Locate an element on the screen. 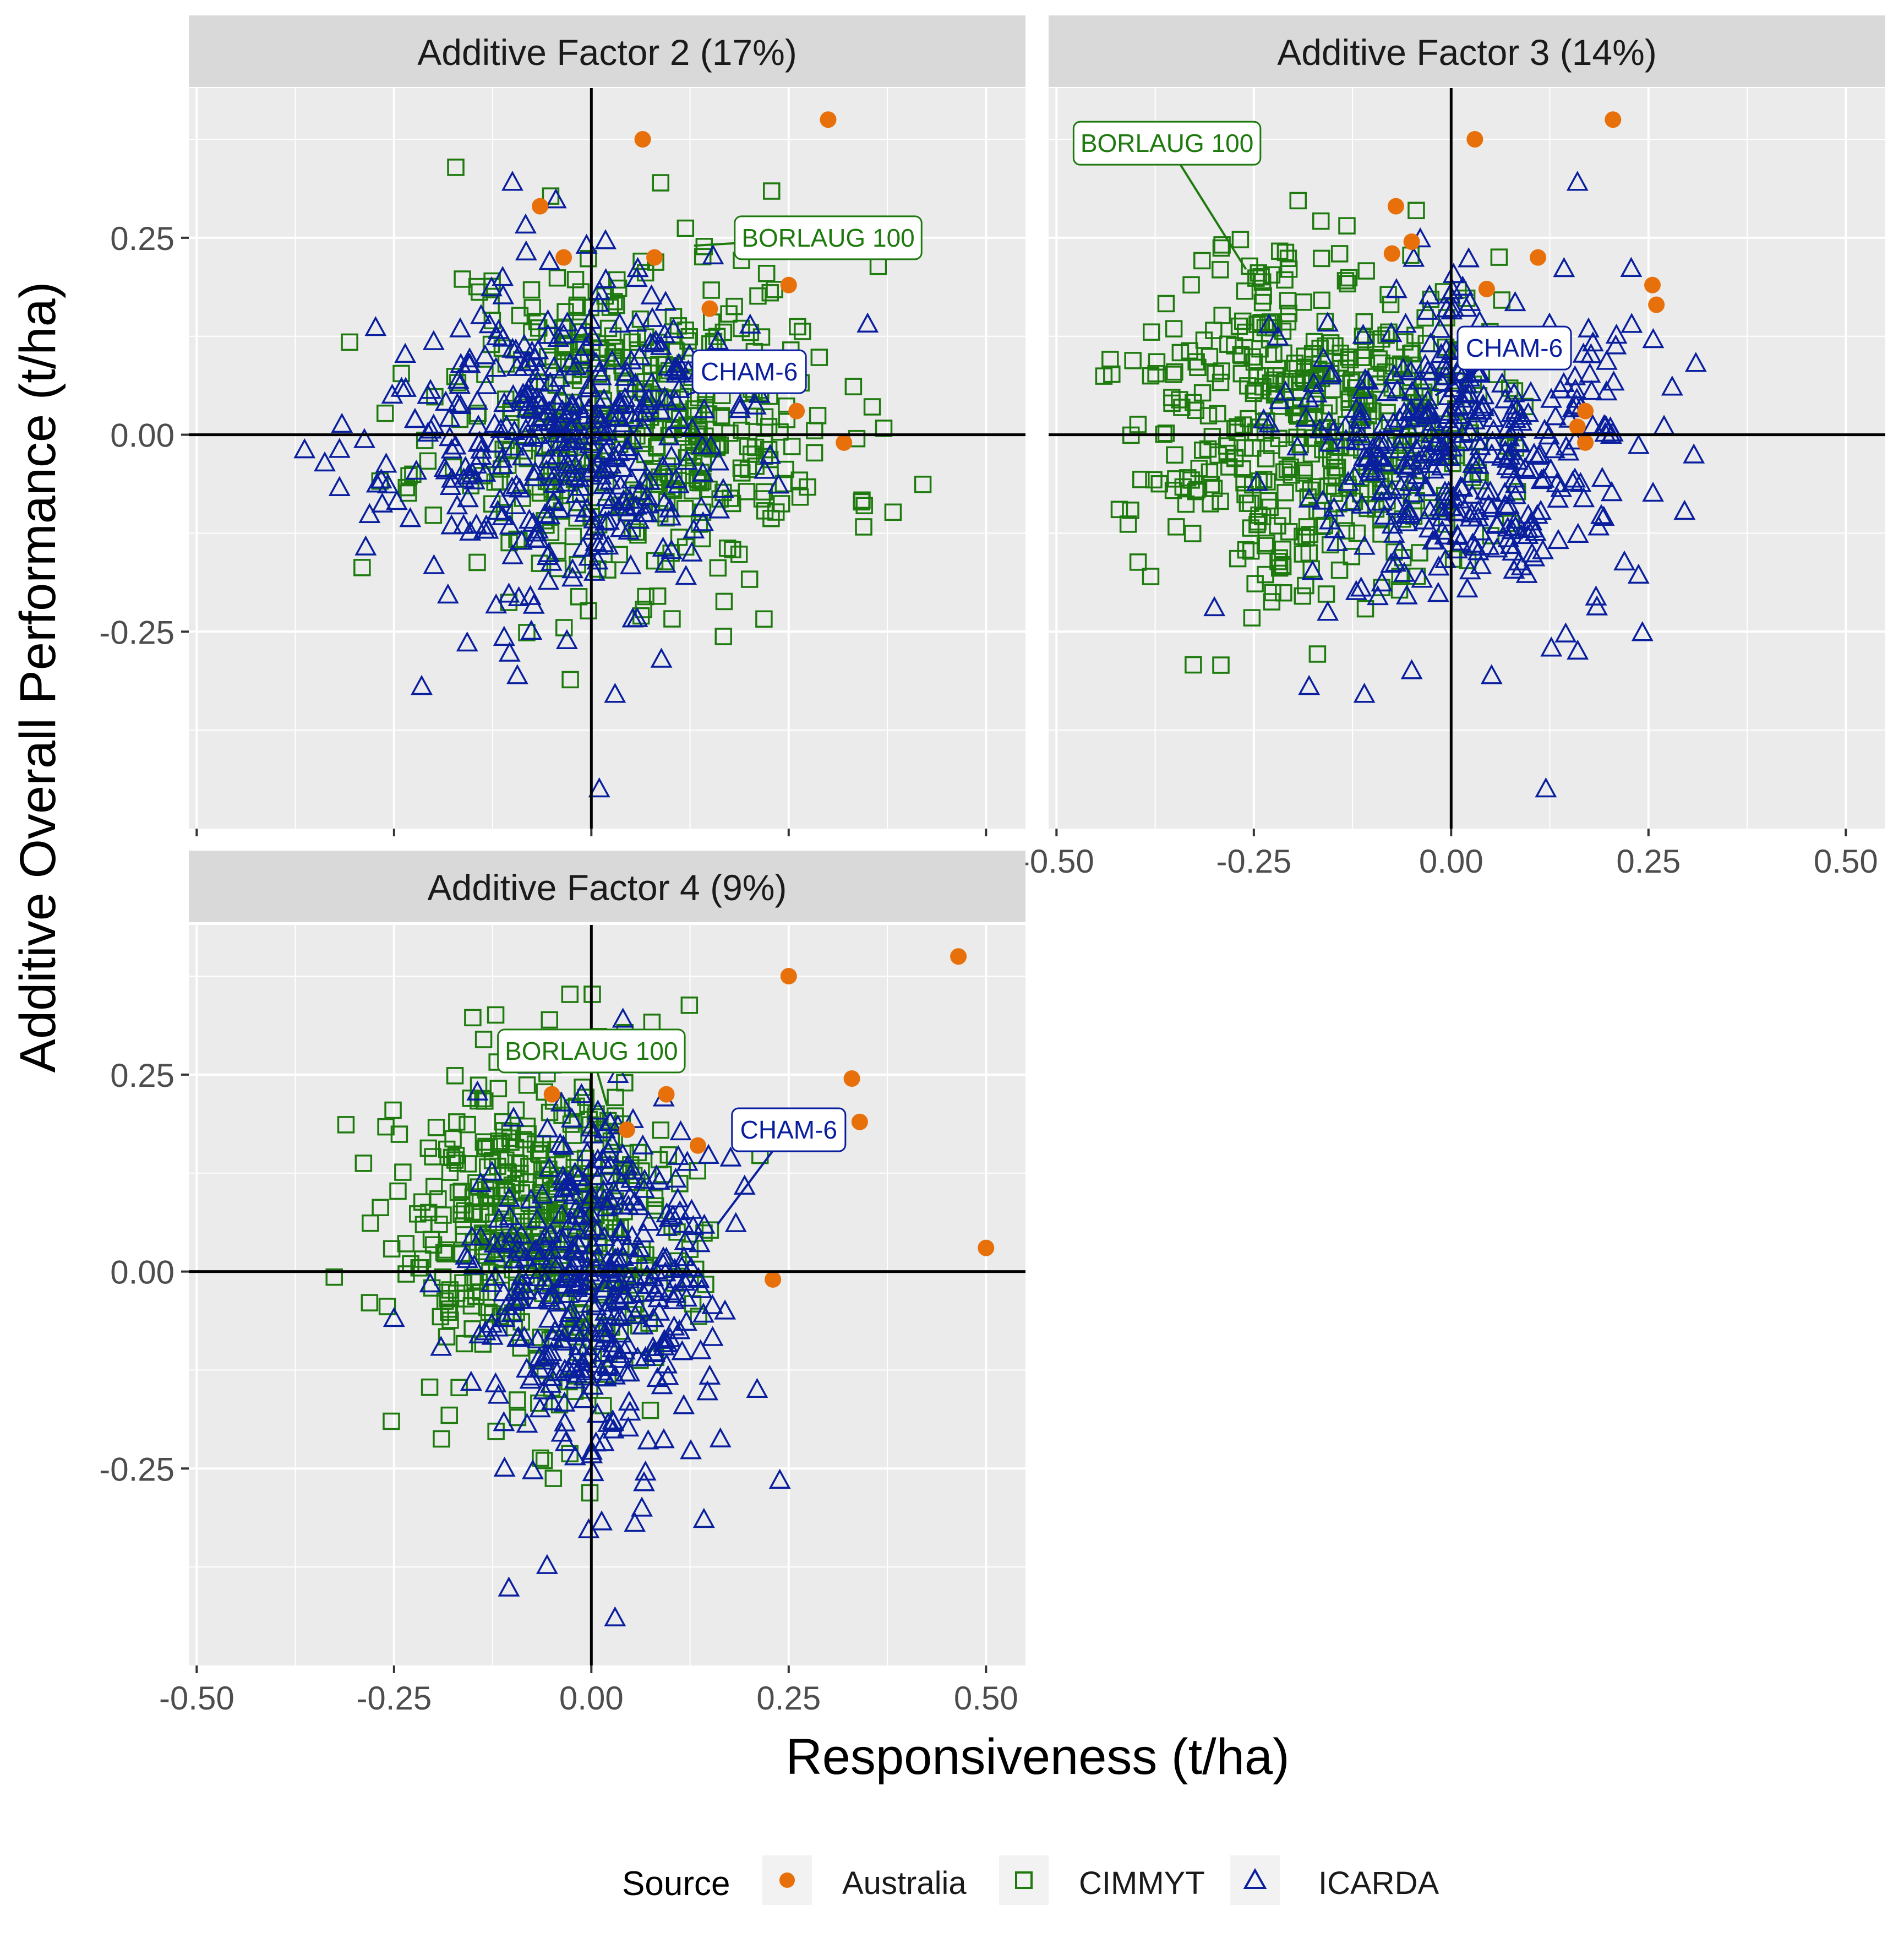  genotype-label: CHAM-6 is located at coordinates (749, 371).